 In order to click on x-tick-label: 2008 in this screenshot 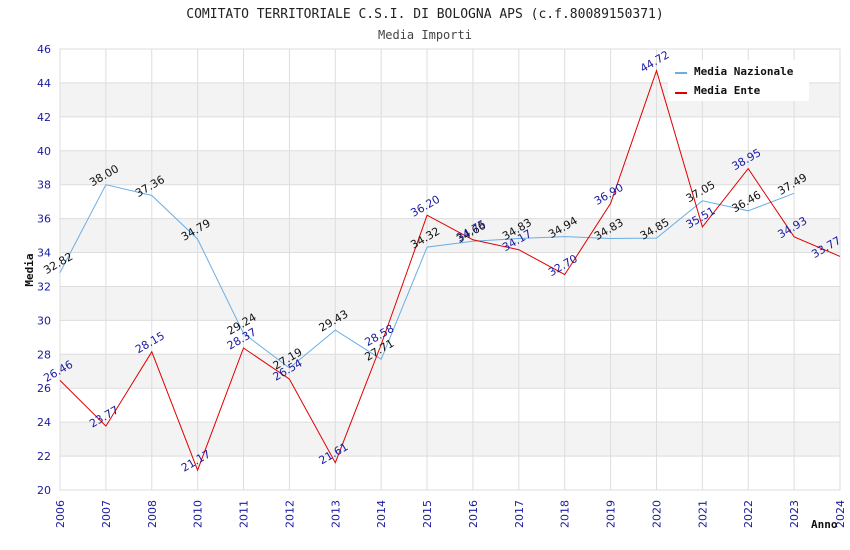, I will do `click(152, 514)`.